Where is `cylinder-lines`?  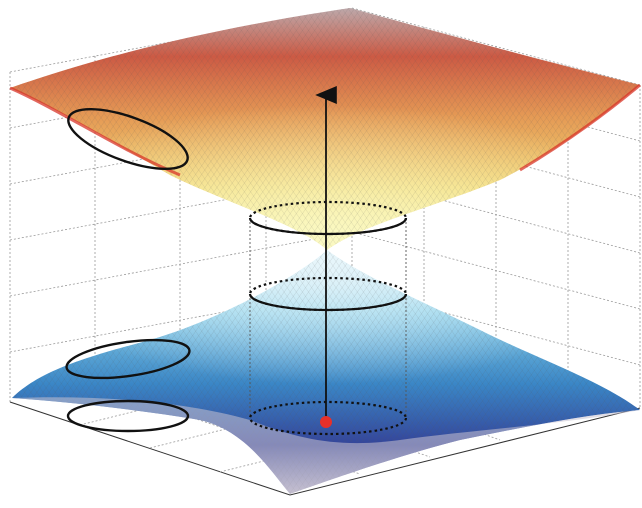
cylinder-lines is located at coordinates (328, 318).